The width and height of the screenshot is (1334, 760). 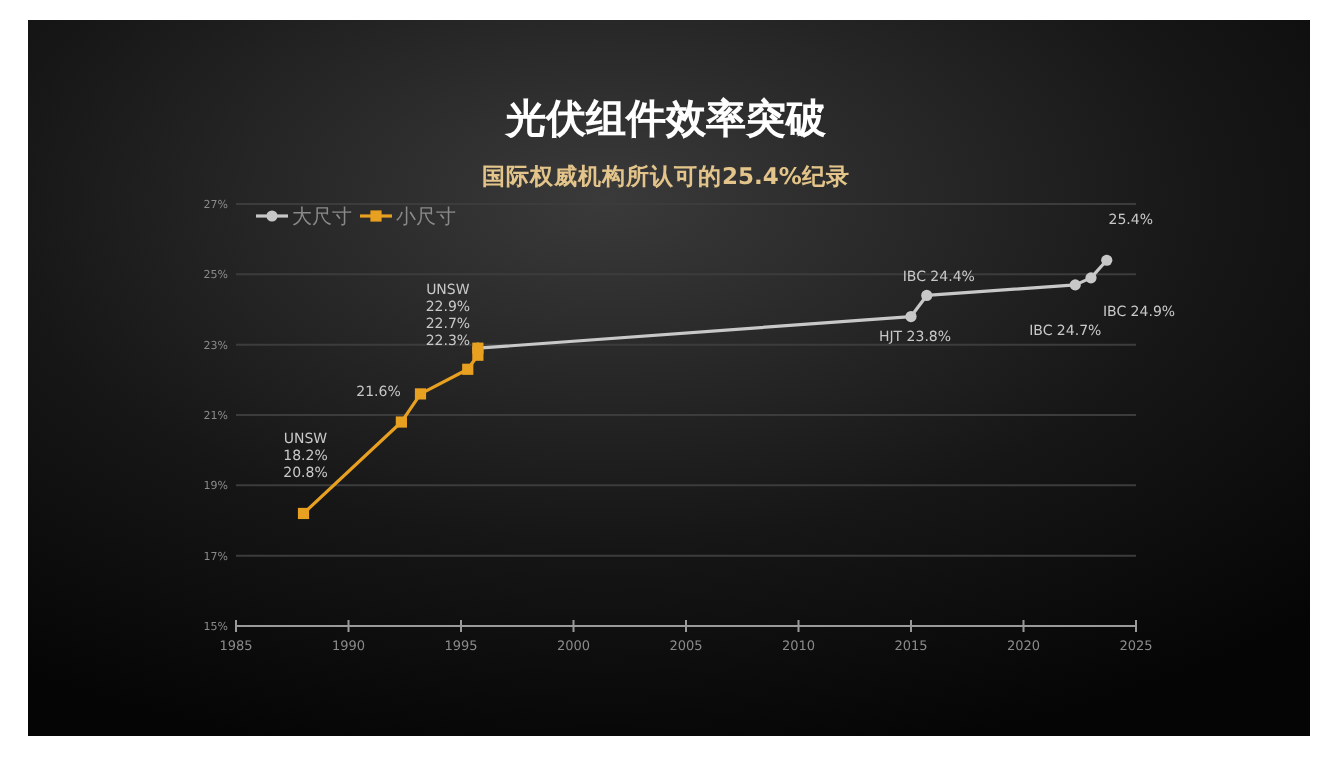 I want to click on legend-label: 大尺寸, so click(x=322, y=217).